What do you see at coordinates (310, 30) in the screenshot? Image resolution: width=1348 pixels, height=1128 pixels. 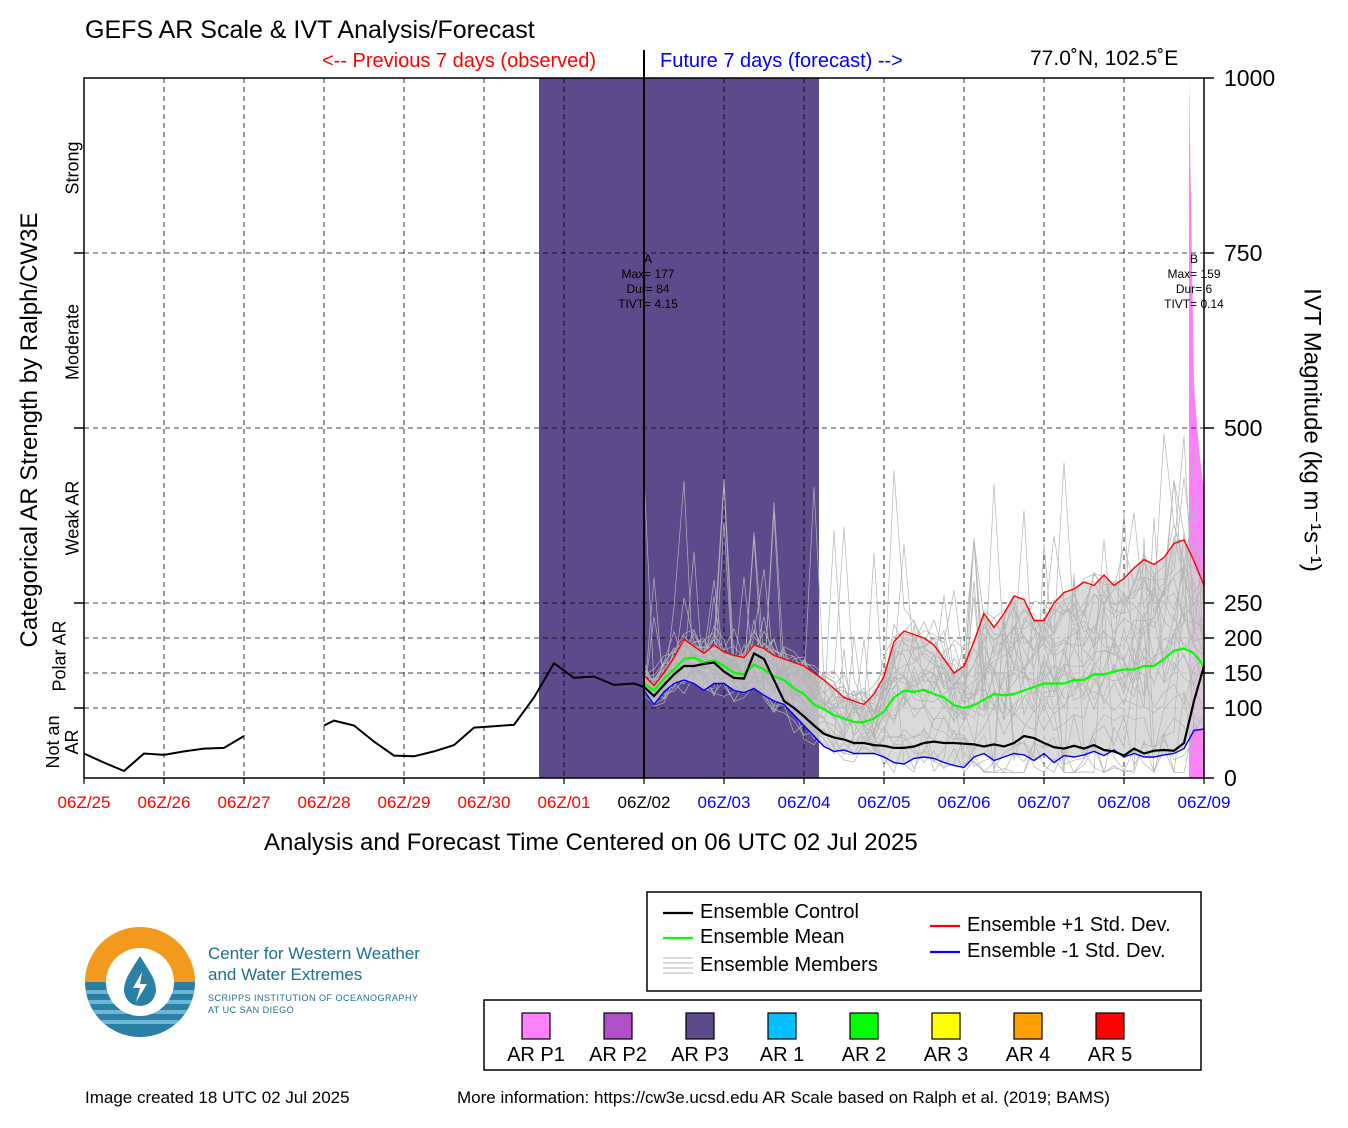 I see `chart-title: GEFS AR Scale & IVT Analysis/Forecast` at bounding box center [310, 30].